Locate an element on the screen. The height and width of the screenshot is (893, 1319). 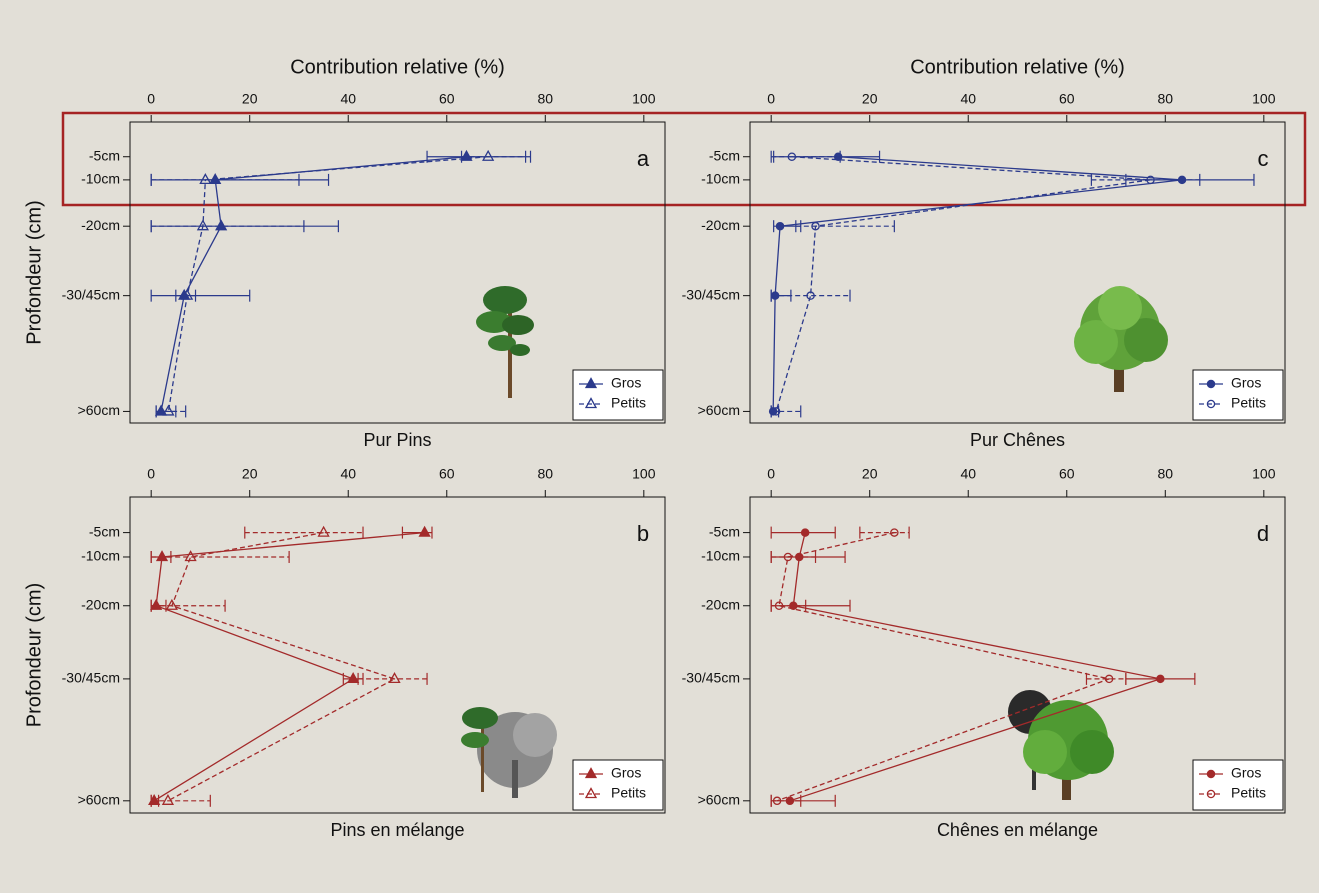
mixed-oak-illustration is located at coordinates (1061, 745).